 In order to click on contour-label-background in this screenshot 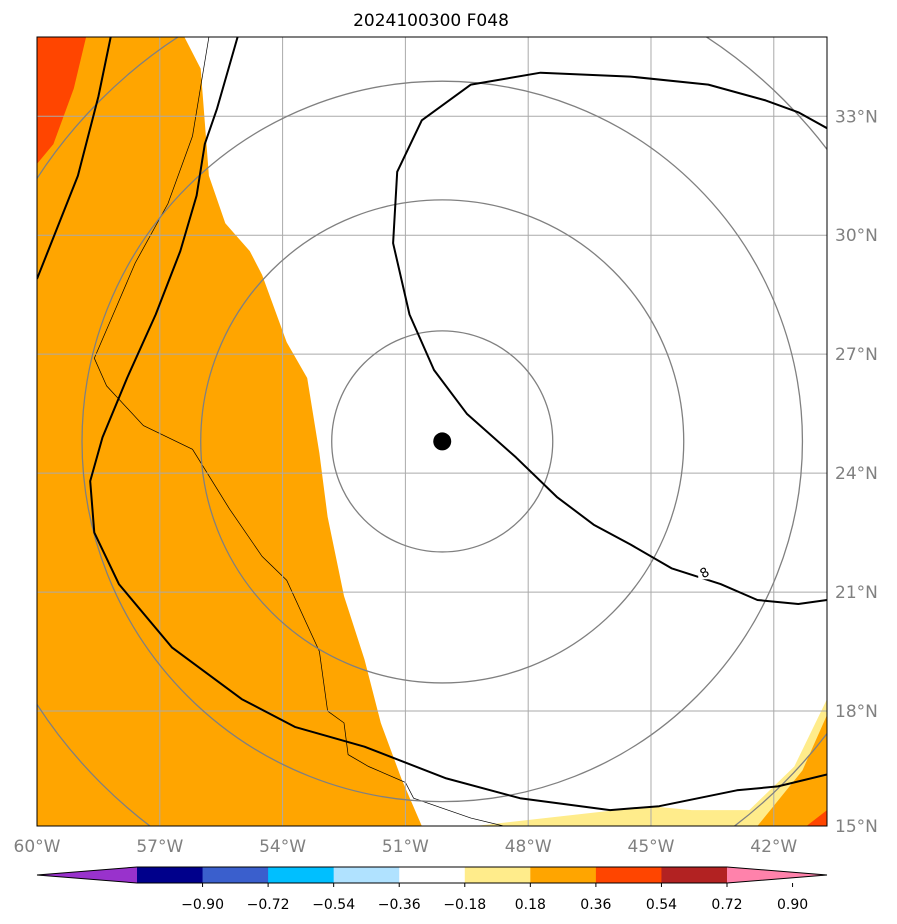, I will do `click(704, 571)`.